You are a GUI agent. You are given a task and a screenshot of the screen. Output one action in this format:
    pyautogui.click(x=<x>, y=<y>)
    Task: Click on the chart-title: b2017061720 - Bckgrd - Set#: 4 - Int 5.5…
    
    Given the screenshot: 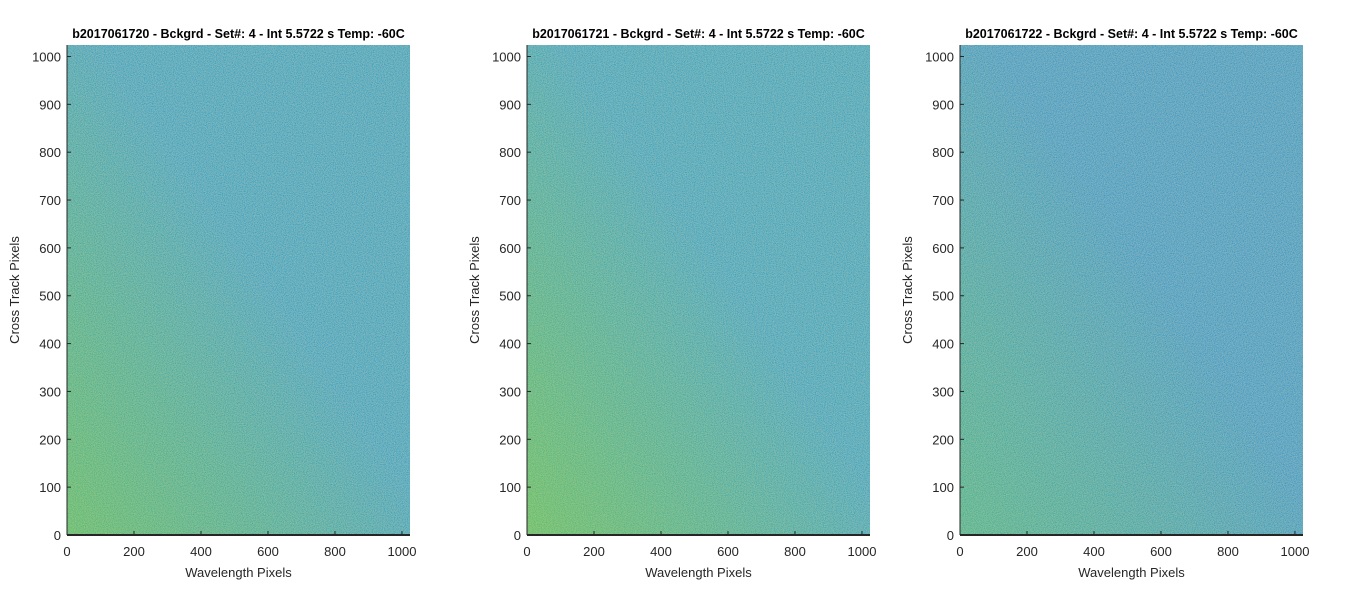 What is the action you would take?
    pyautogui.click(x=238, y=34)
    